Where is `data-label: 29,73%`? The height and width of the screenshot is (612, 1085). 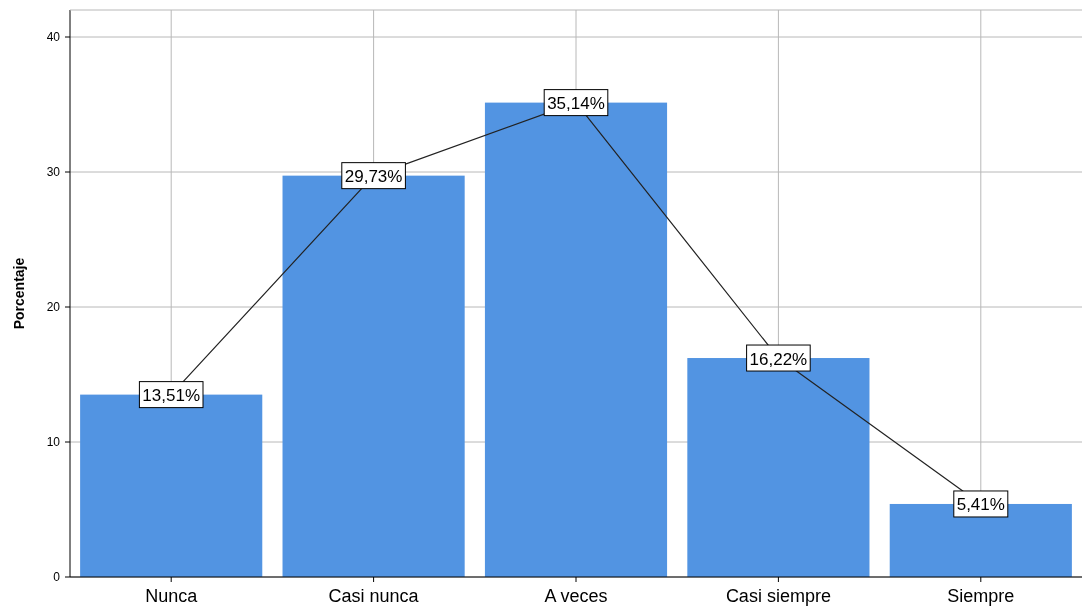 data-label: 29,73% is located at coordinates (373, 177).